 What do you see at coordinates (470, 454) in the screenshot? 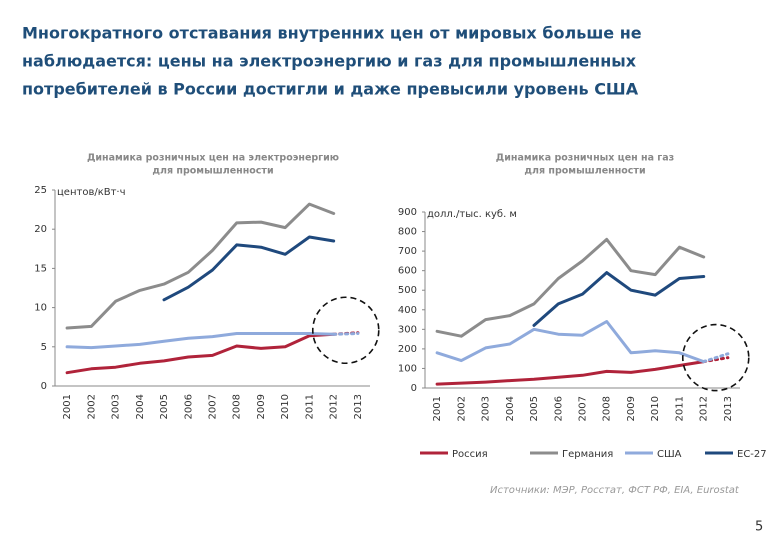
I see `legend-label: Россия` at bounding box center [470, 454].